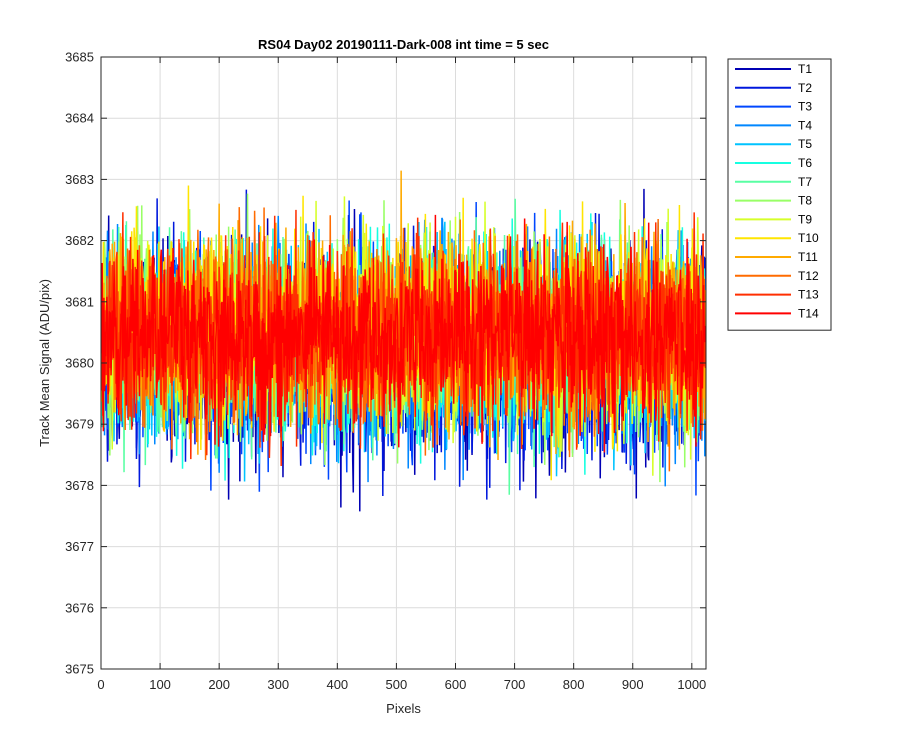  What do you see at coordinates (805, 201) in the screenshot?
I see `legend-label: T8` at bounding box center [805, 201].